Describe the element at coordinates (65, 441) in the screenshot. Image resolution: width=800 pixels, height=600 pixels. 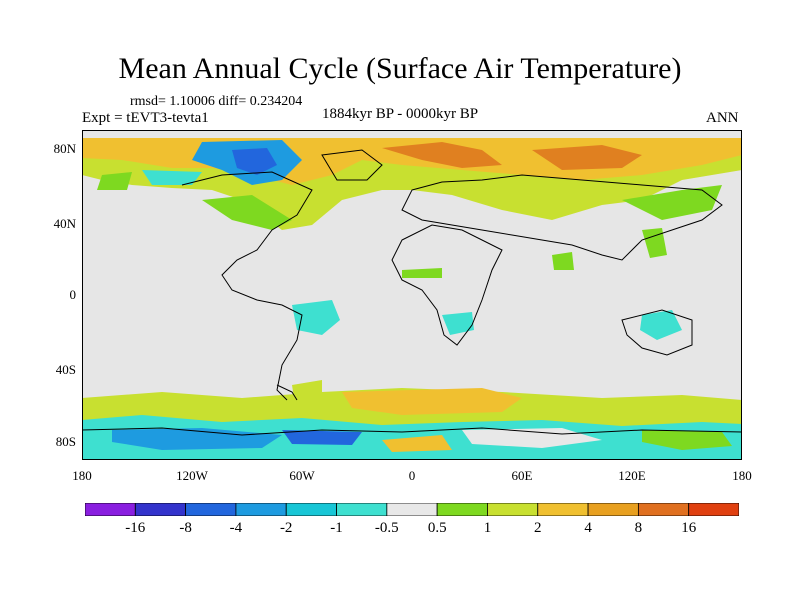
I see `lat-tick-80s: 80S` at that location.